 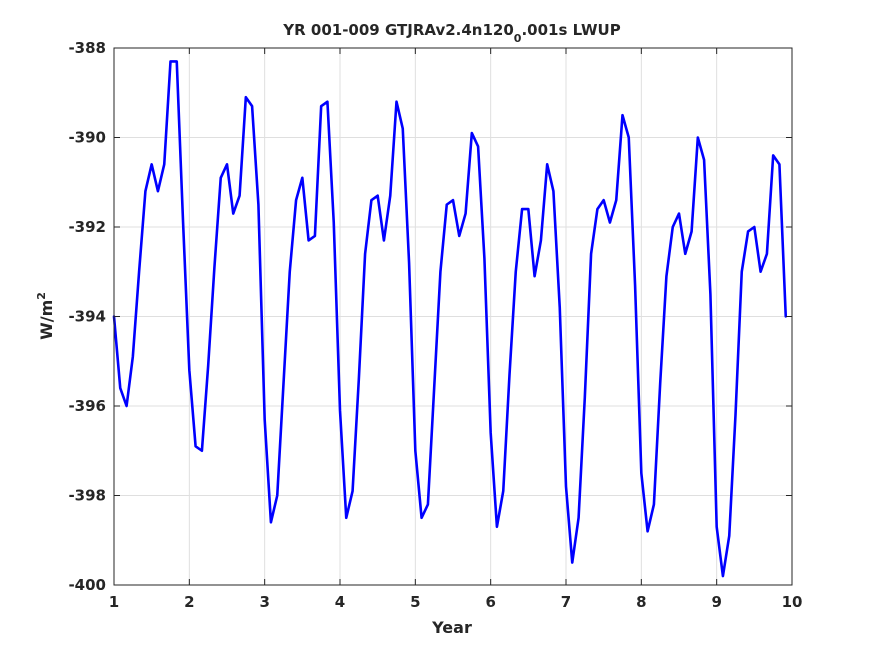 I want to click on chart-title: YR 001-009 GTJRAv2.4n1200.001s LWUP, so click(x=451, y=33).